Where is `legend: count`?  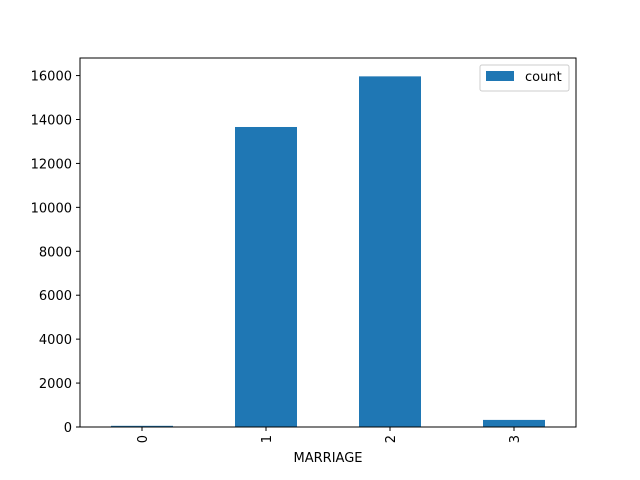
legend: count is located at coordinates (524, 78).